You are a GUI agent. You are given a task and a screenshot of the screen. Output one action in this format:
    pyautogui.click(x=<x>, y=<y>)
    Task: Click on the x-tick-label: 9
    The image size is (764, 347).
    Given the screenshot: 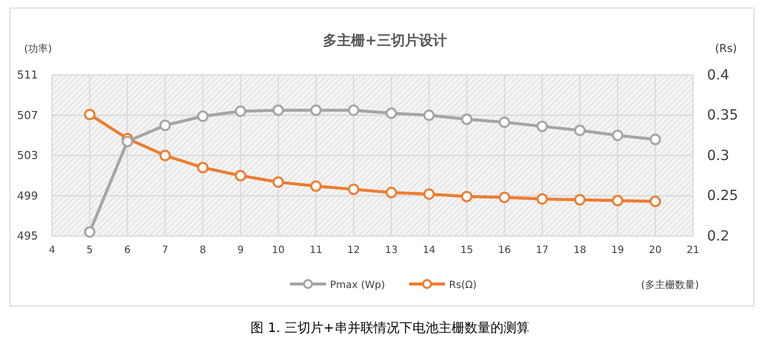 What is the action you would take?
    pyautogui.click(x=240, y=250)
    